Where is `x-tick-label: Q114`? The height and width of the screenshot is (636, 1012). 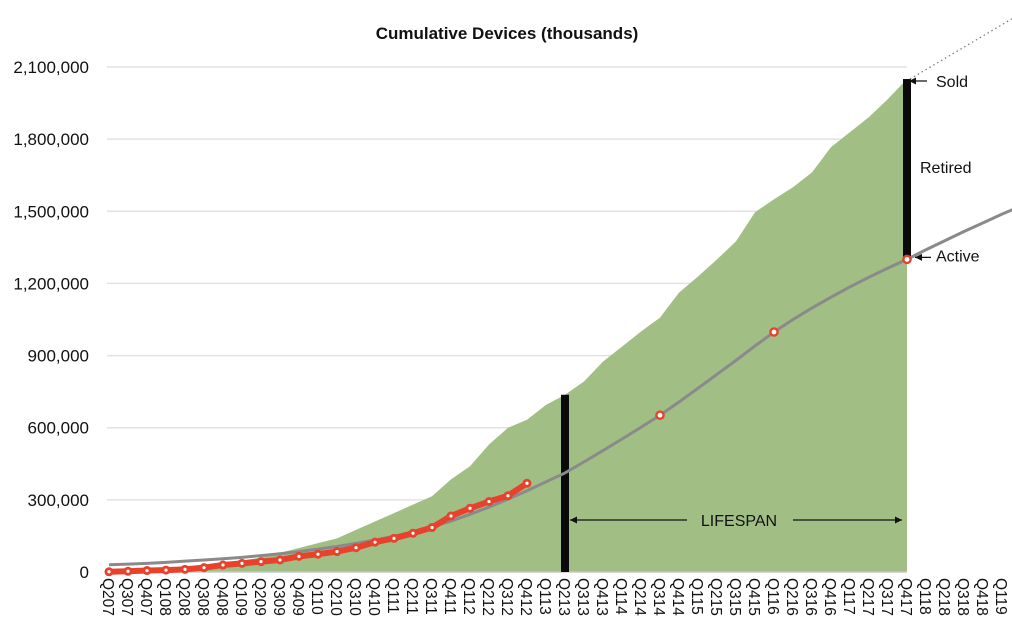
x-tick-label: Q114 is located at coordinates (620, 596).